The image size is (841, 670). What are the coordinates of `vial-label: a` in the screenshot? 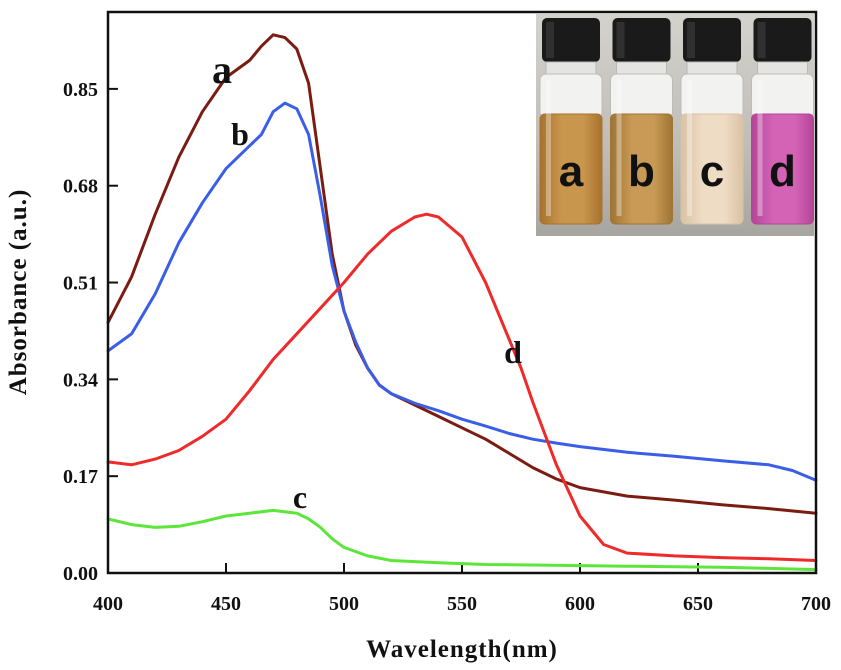 It's located at (571, 171).